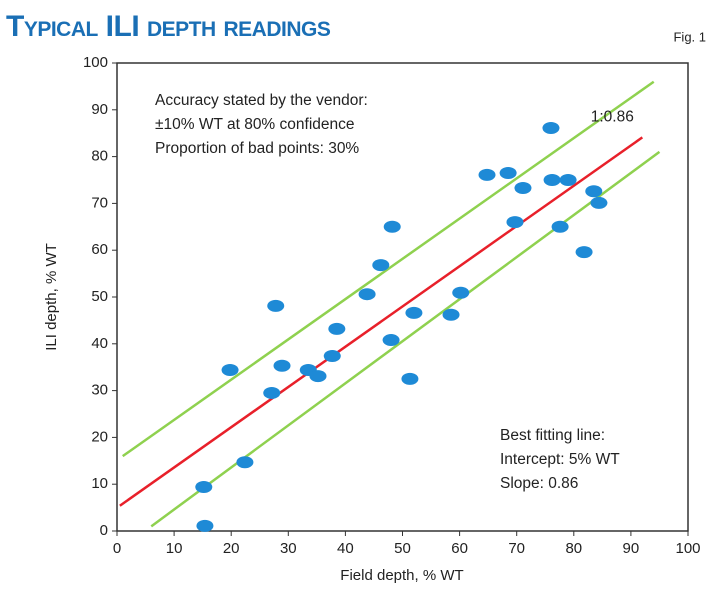 The height and width of the screenshot is (590, 713). Describe the element at coordinates (117, 548) in the screenshot. I see `x-tick-label: 0` at that location.